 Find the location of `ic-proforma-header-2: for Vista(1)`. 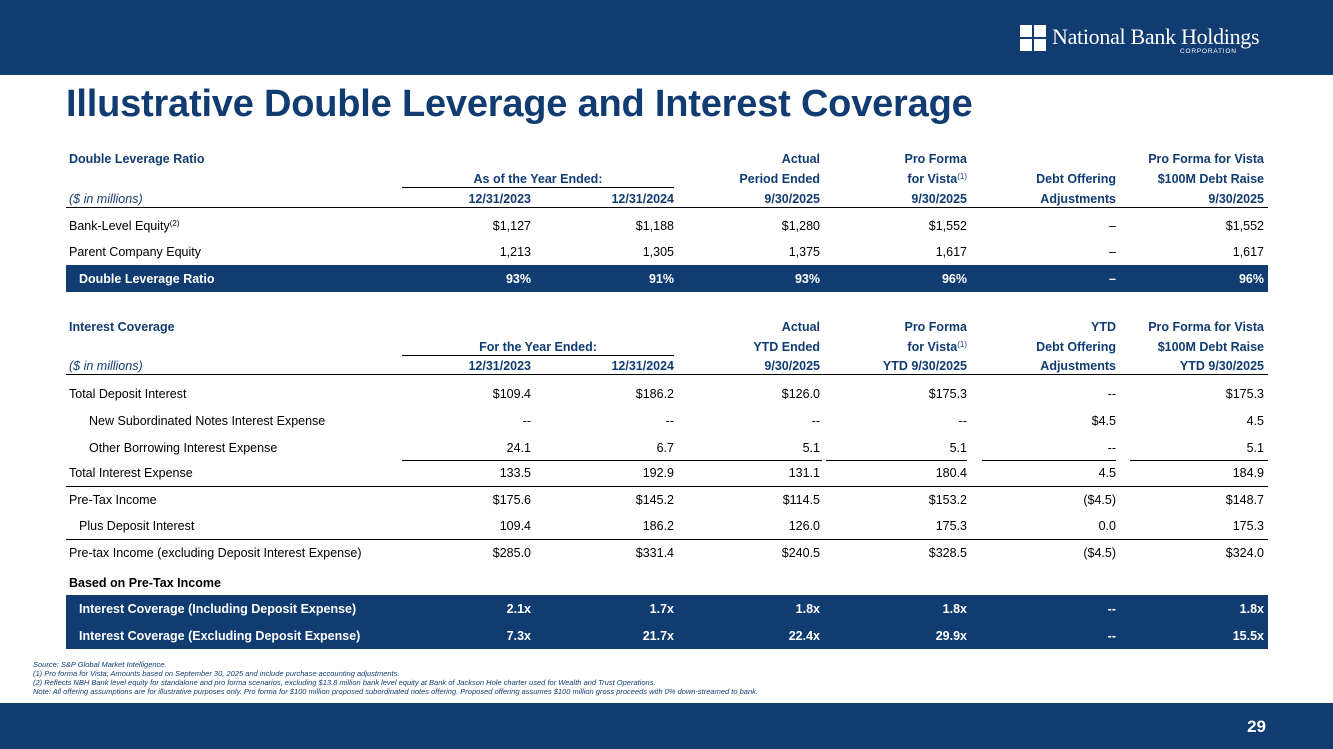

ic-proforma-header-2: for Vista(1) is located at coordinates (937, 347).